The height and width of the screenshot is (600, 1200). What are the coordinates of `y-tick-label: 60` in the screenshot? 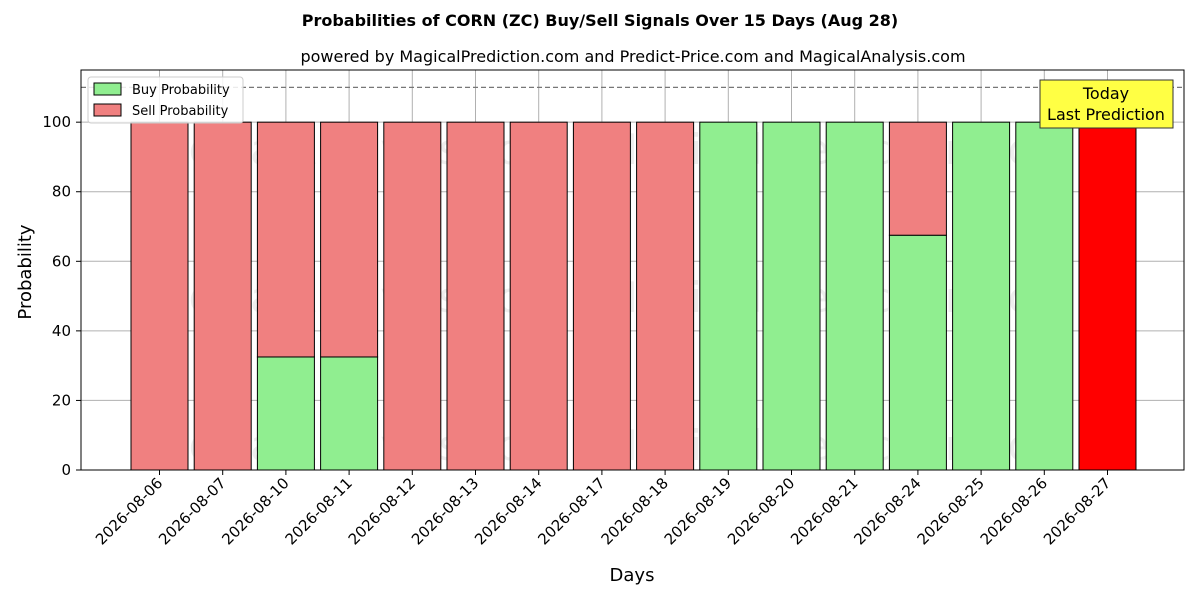 It's located at (61, 261).